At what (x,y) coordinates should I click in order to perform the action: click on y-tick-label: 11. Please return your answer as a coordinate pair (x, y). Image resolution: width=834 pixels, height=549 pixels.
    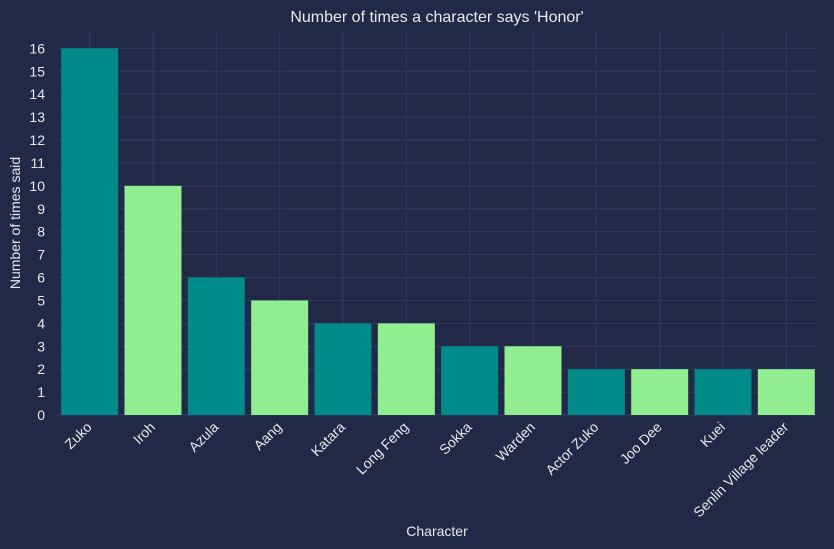
    Looking at the image, I should click on (37, 163).